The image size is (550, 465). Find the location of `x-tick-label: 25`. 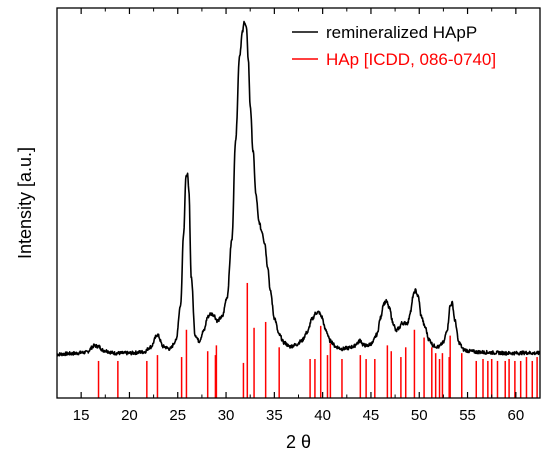

x-tick-label: 25 is located at coordinates (177, 415).